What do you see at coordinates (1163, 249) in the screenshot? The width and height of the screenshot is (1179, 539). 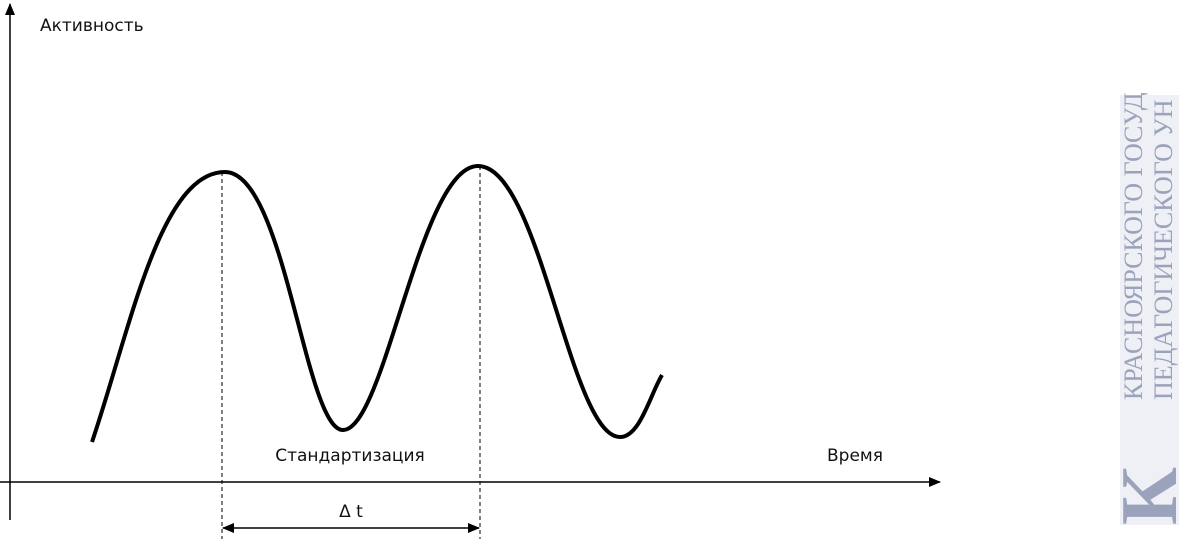 I see `watermark-line: ПЕДАГОГИЧЕСКОГО УН` at bounding box center [1163, 249].